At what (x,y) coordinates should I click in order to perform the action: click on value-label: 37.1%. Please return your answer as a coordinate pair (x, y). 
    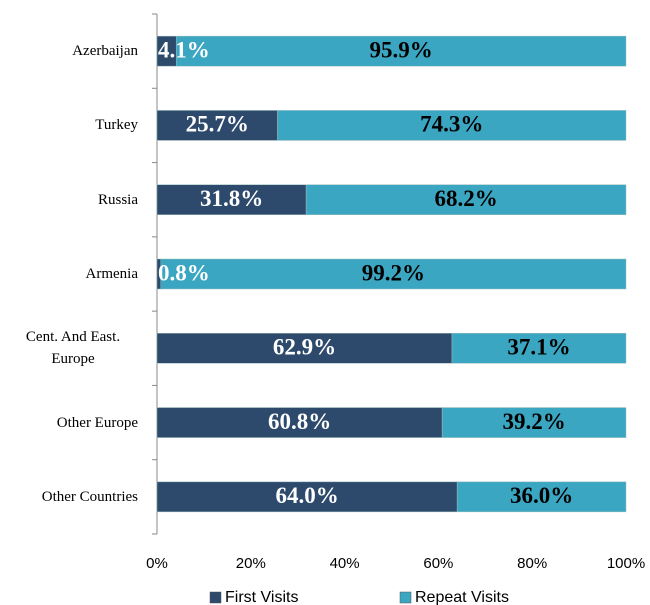
    Looking at the image, I should click on (538, 347).